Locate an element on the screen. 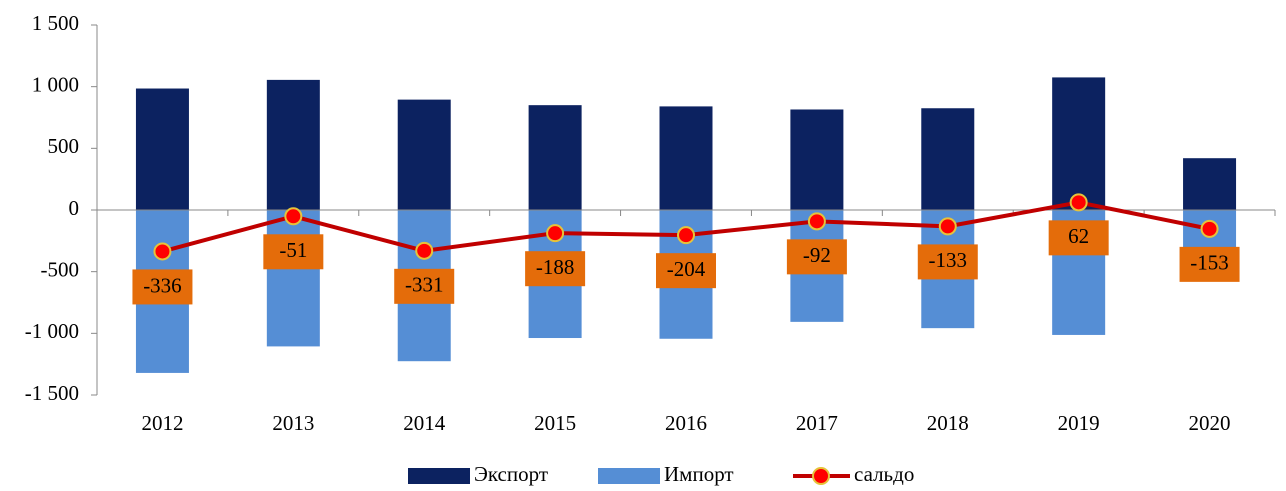  y-tick-label: 0 is located at coordinates (74, 208).